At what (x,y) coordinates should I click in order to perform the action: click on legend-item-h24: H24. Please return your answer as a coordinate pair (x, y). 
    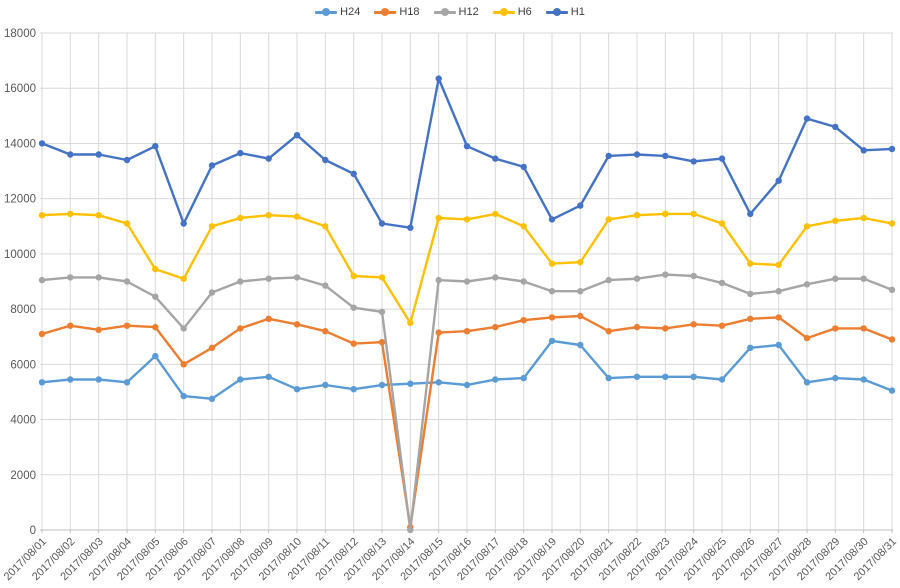
    Looking at the image, I should click on (337, 12).